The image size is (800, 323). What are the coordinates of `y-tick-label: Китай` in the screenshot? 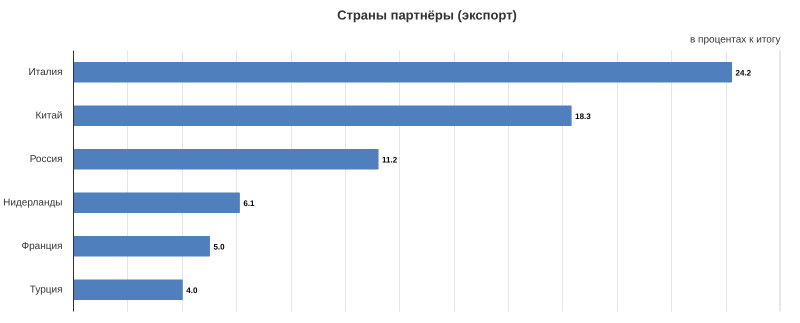 It's located at (49, 116).